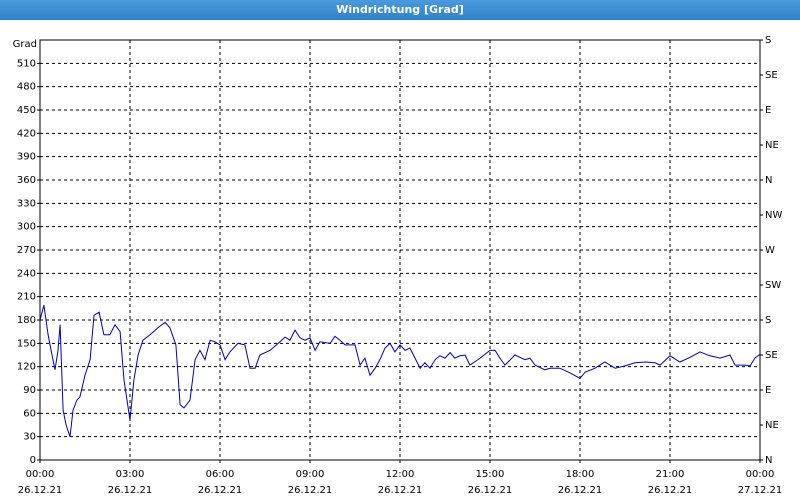 The width and height of the screenshot is (800, 500). What do you see at coordinates (490, 474) in the screenshot?
I see `x-tick-label: 15:00` at bounding box center [490, 474].